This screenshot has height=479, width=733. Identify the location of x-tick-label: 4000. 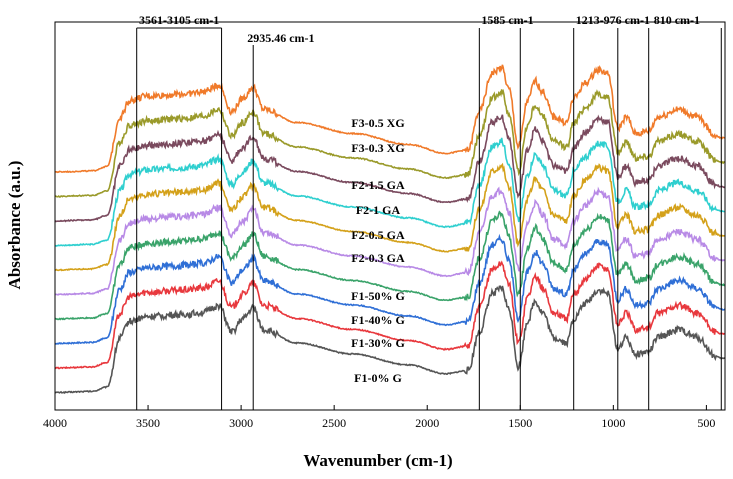
(55, 423).